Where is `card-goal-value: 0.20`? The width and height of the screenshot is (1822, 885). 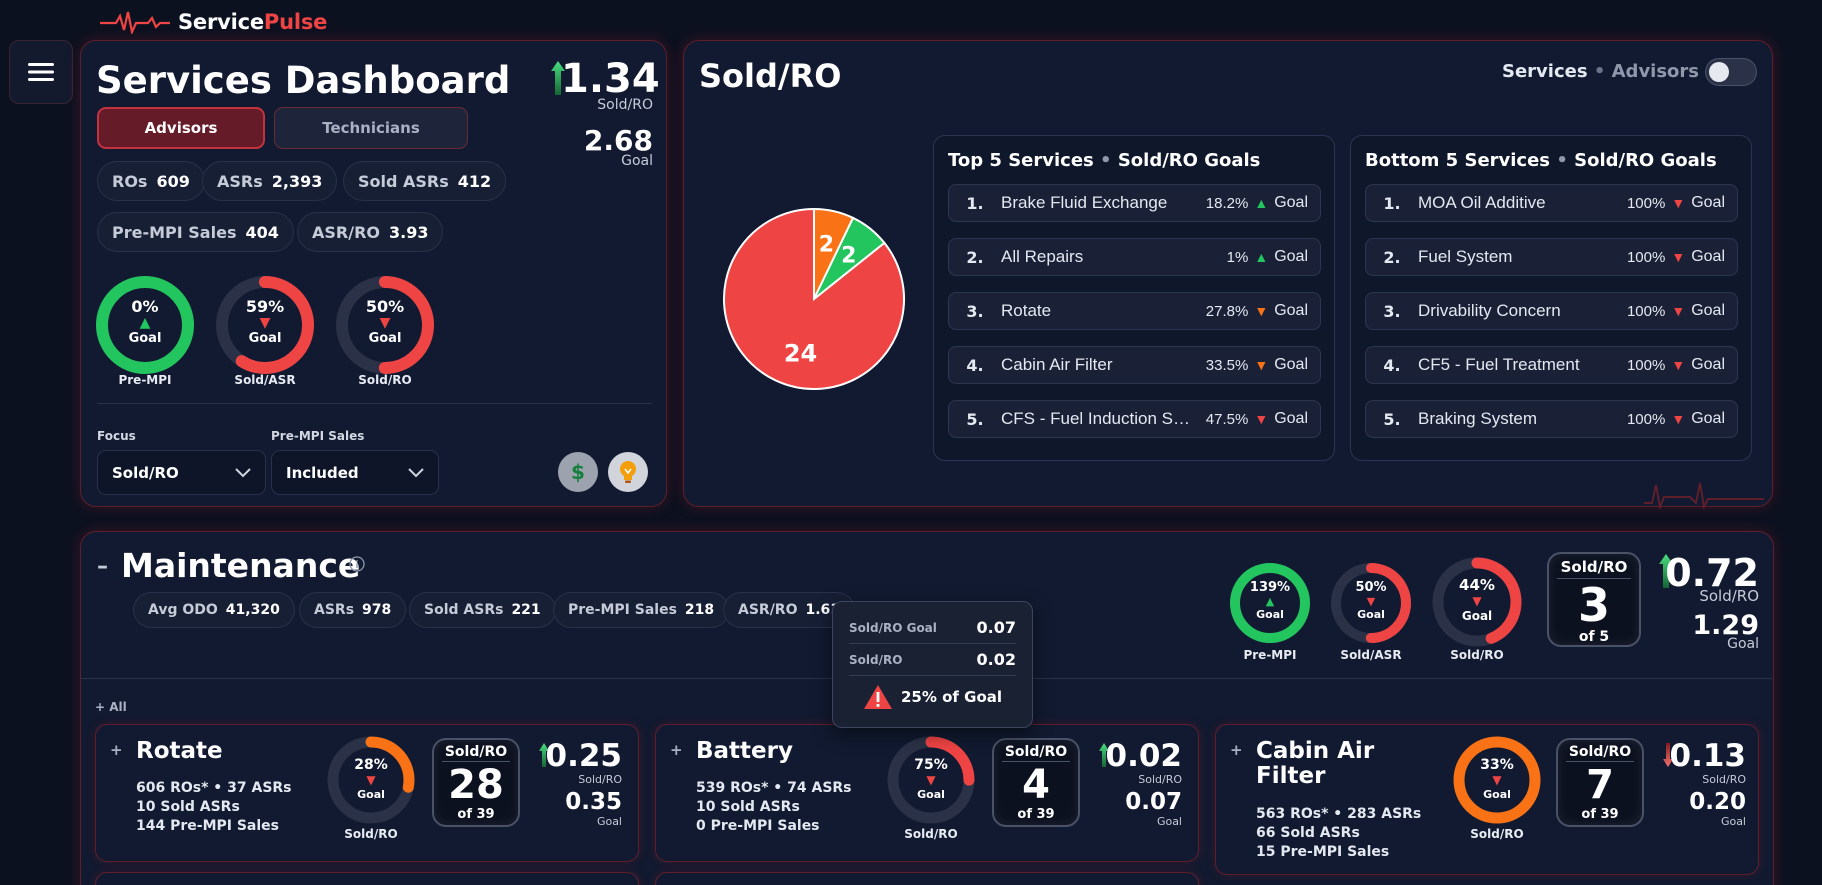
card-goal-value: 0.20 is located at coordinates (1717, 802).